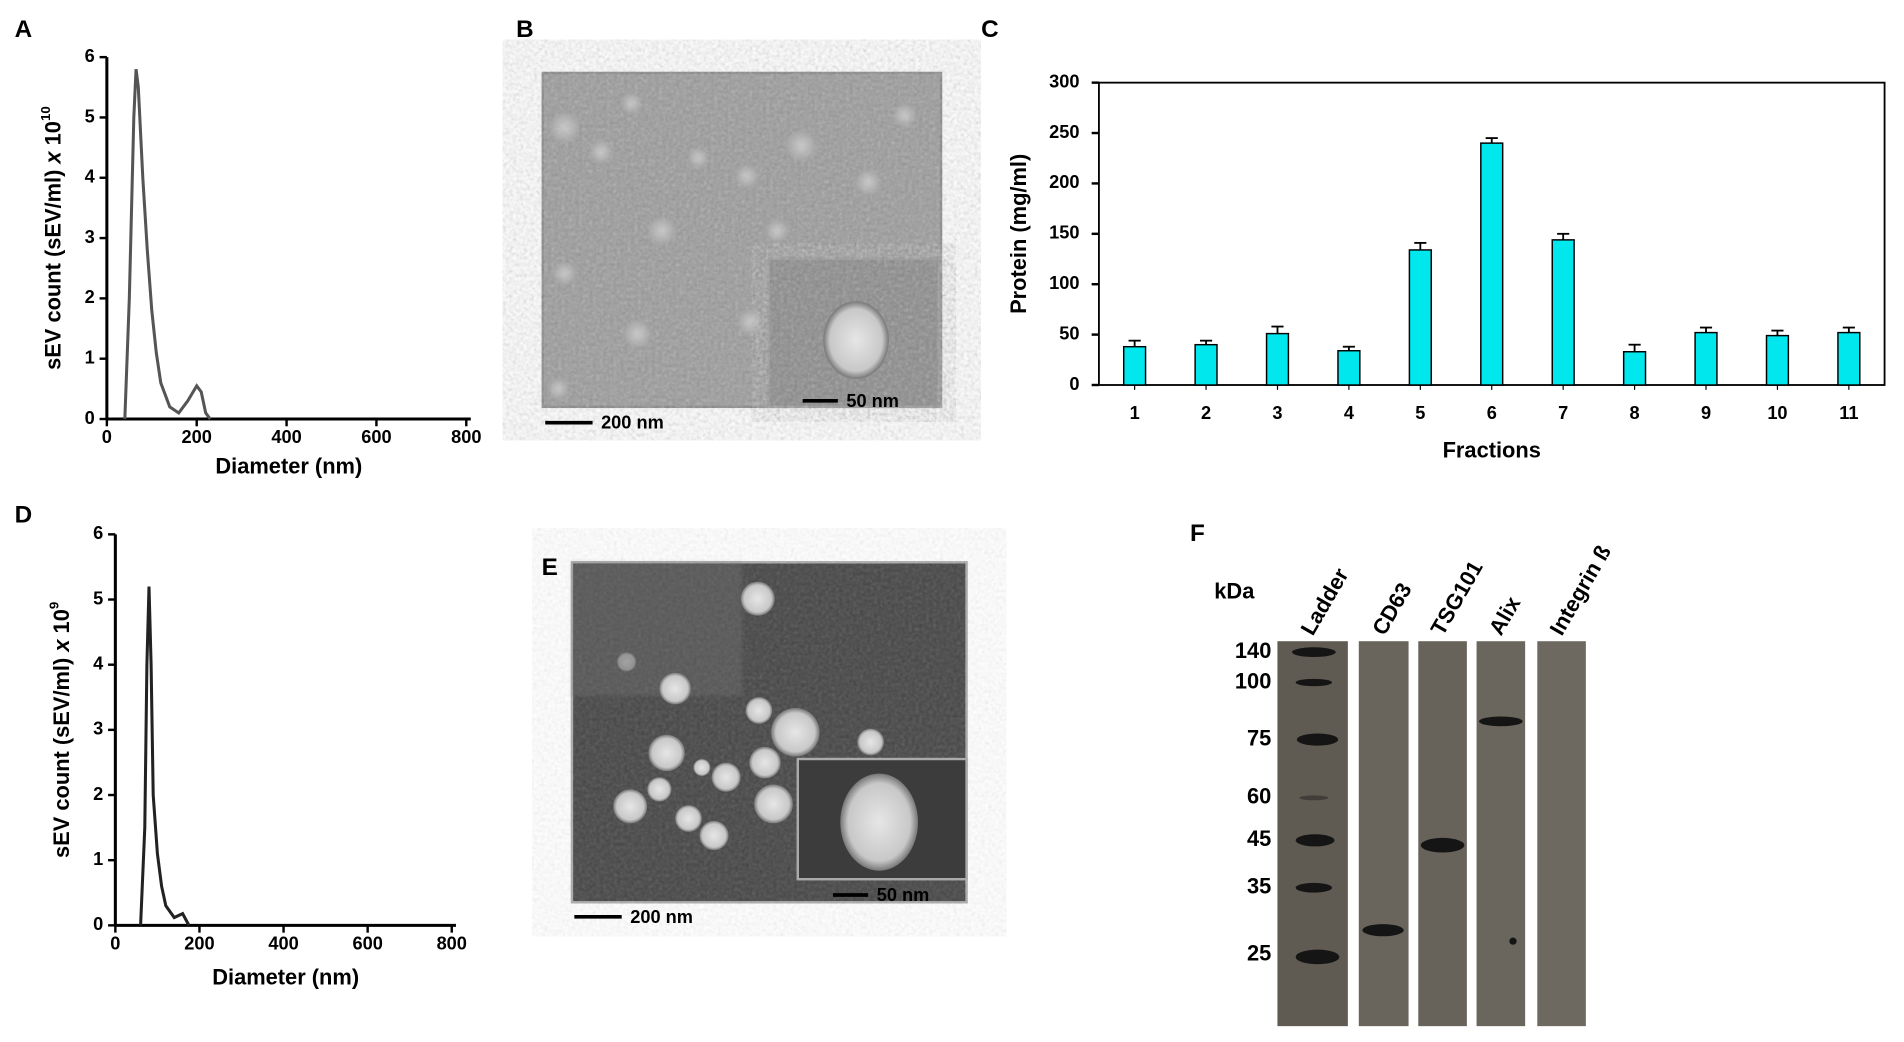  I want to click on lane-label: Alix, so click(1505, 615).